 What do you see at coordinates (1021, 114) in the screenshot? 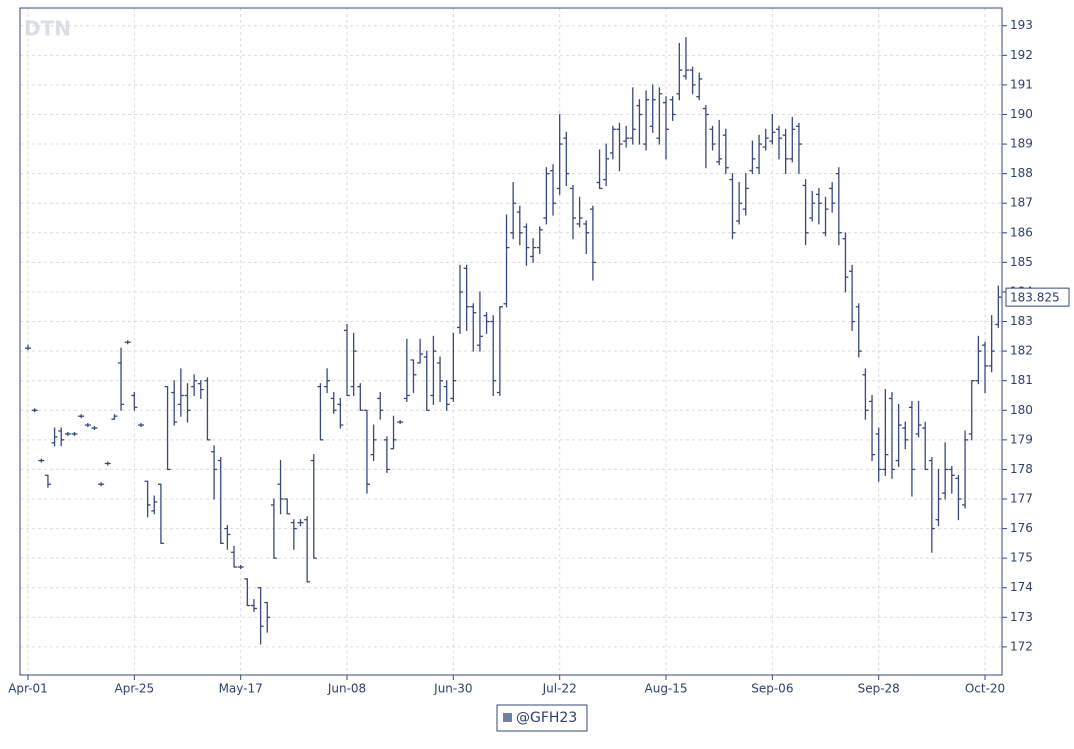
I see `y-tick-label: 190` at bounding box center [1021, 114].